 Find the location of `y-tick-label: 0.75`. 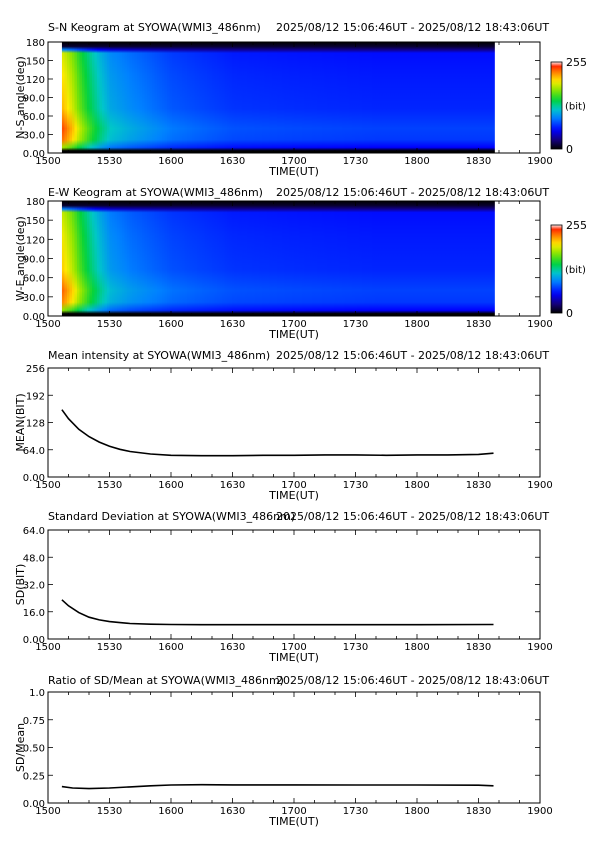

y-tick-label: 0.75 is located at coordinates (34, 721).